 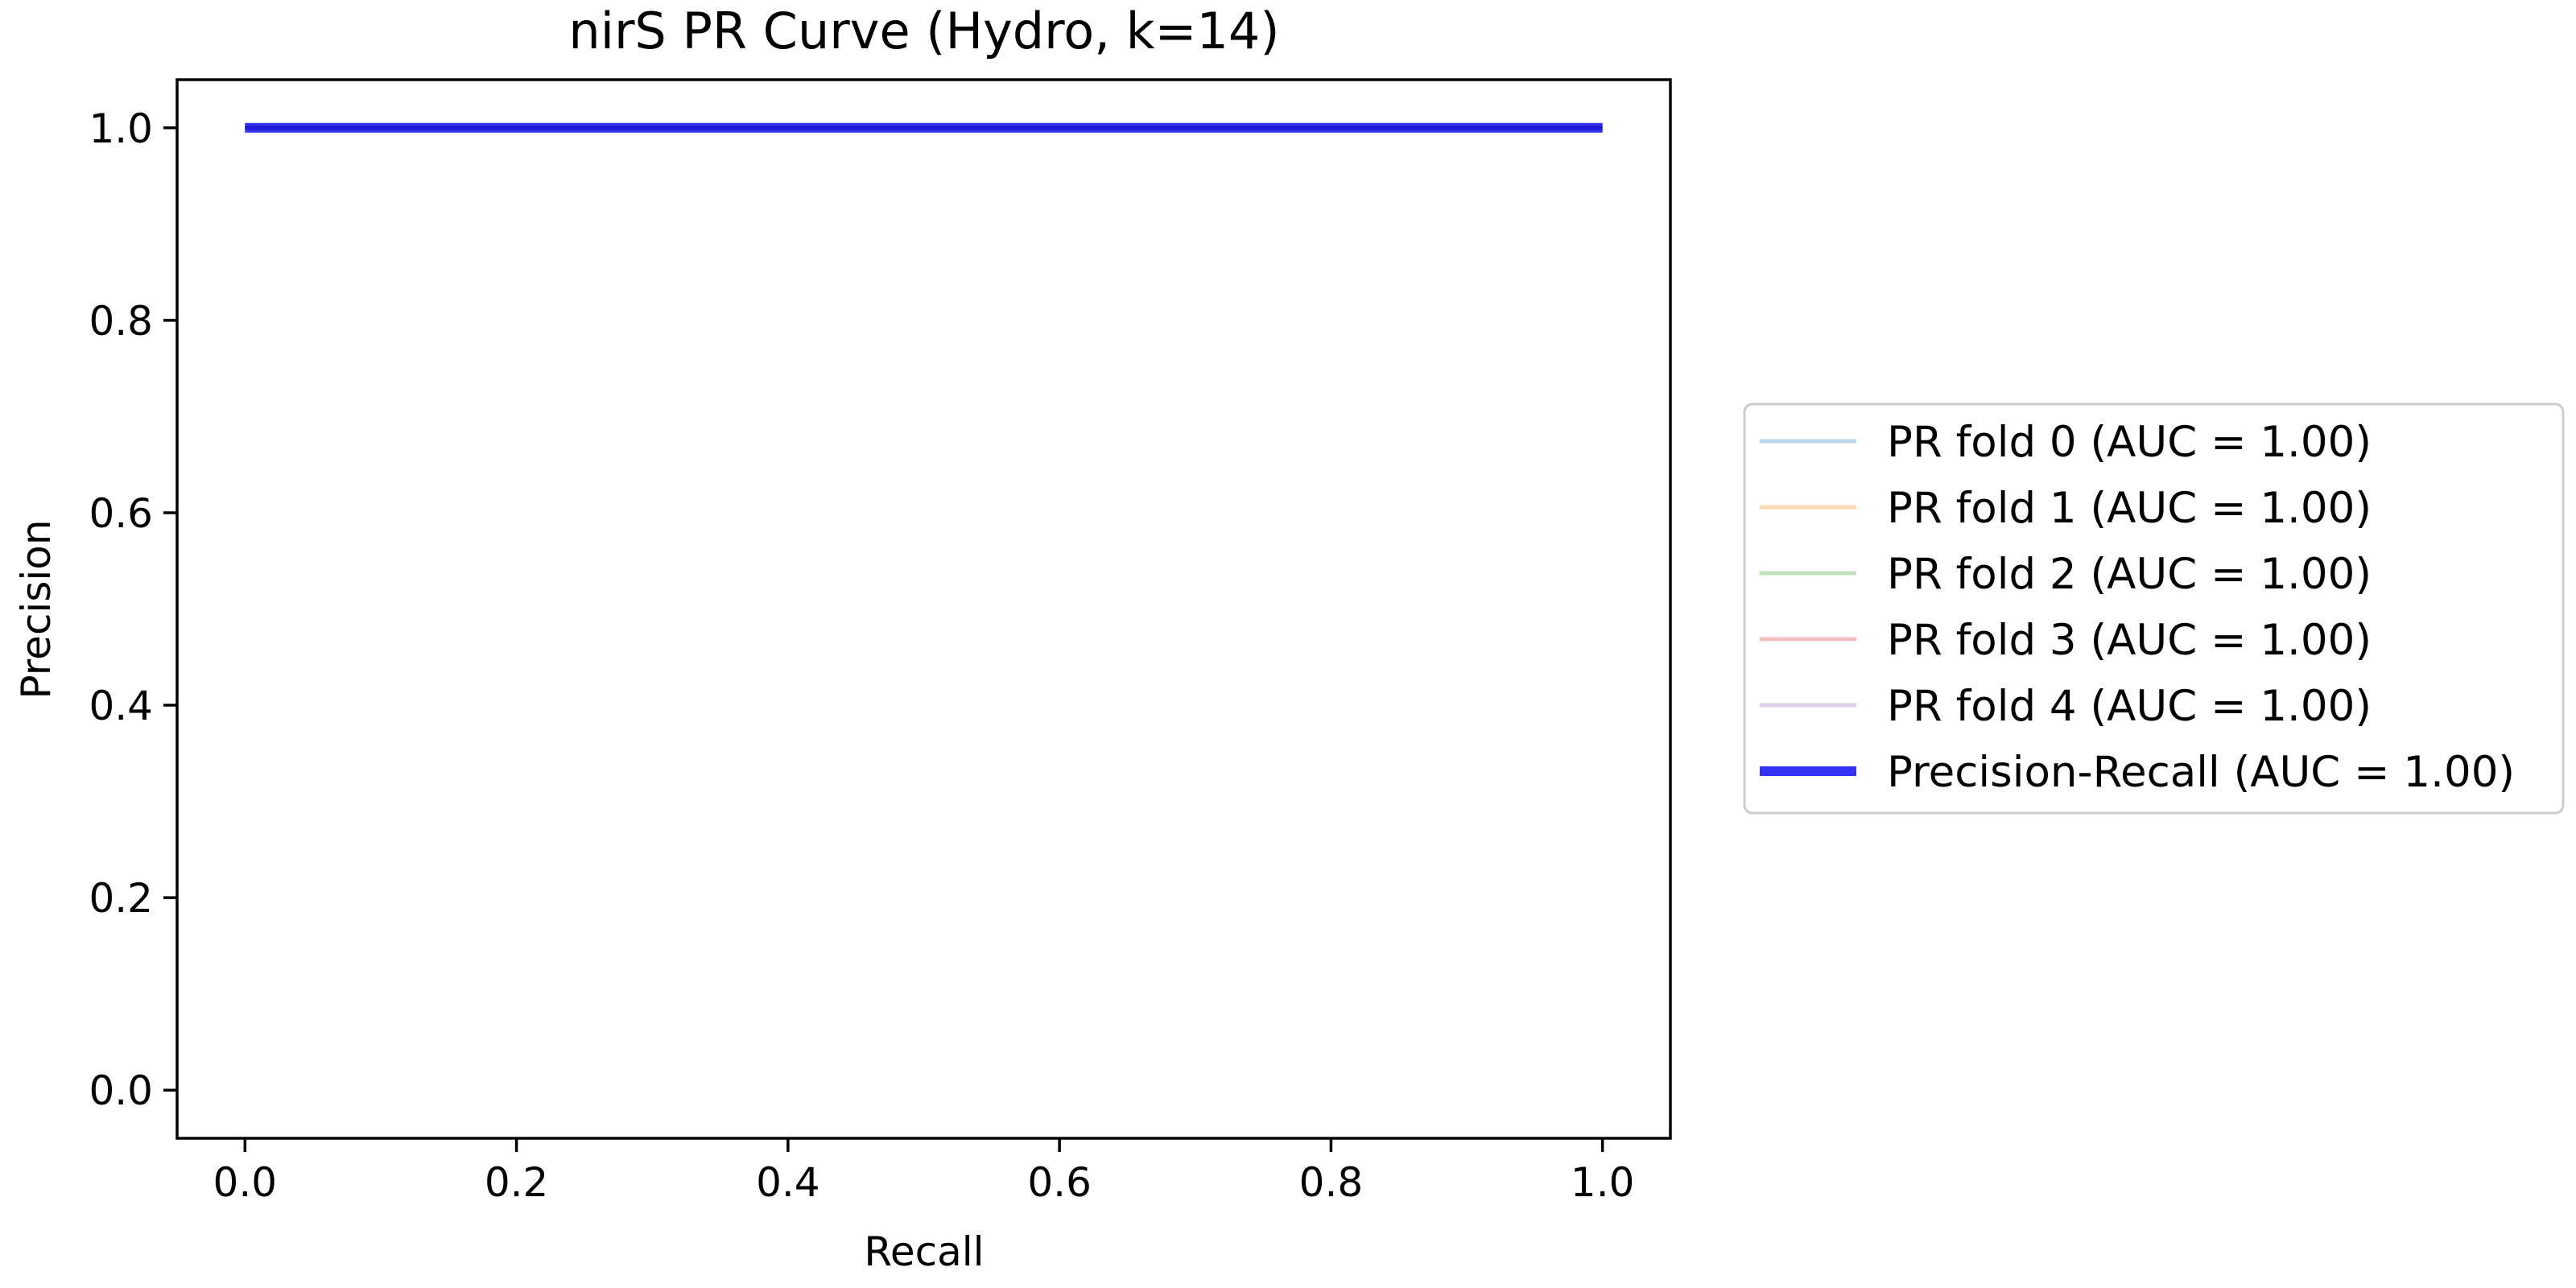 What do you see at coordinates (133, 609) in the screenshot?
I see `y-axis: 0.0 0.2 0.4 0.6 0.8 1.0` at bounding box center [133, 609].